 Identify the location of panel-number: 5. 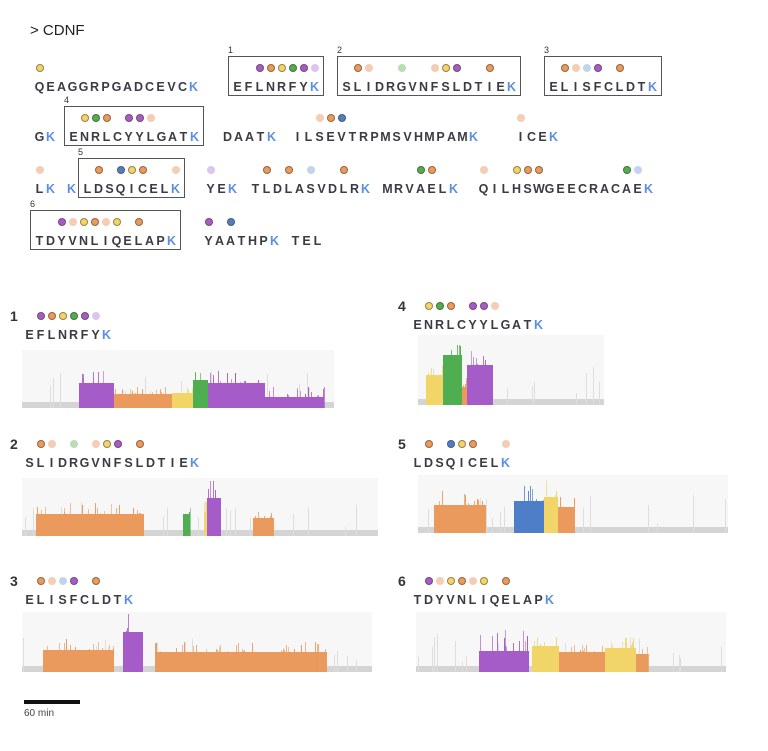
(402, 444).